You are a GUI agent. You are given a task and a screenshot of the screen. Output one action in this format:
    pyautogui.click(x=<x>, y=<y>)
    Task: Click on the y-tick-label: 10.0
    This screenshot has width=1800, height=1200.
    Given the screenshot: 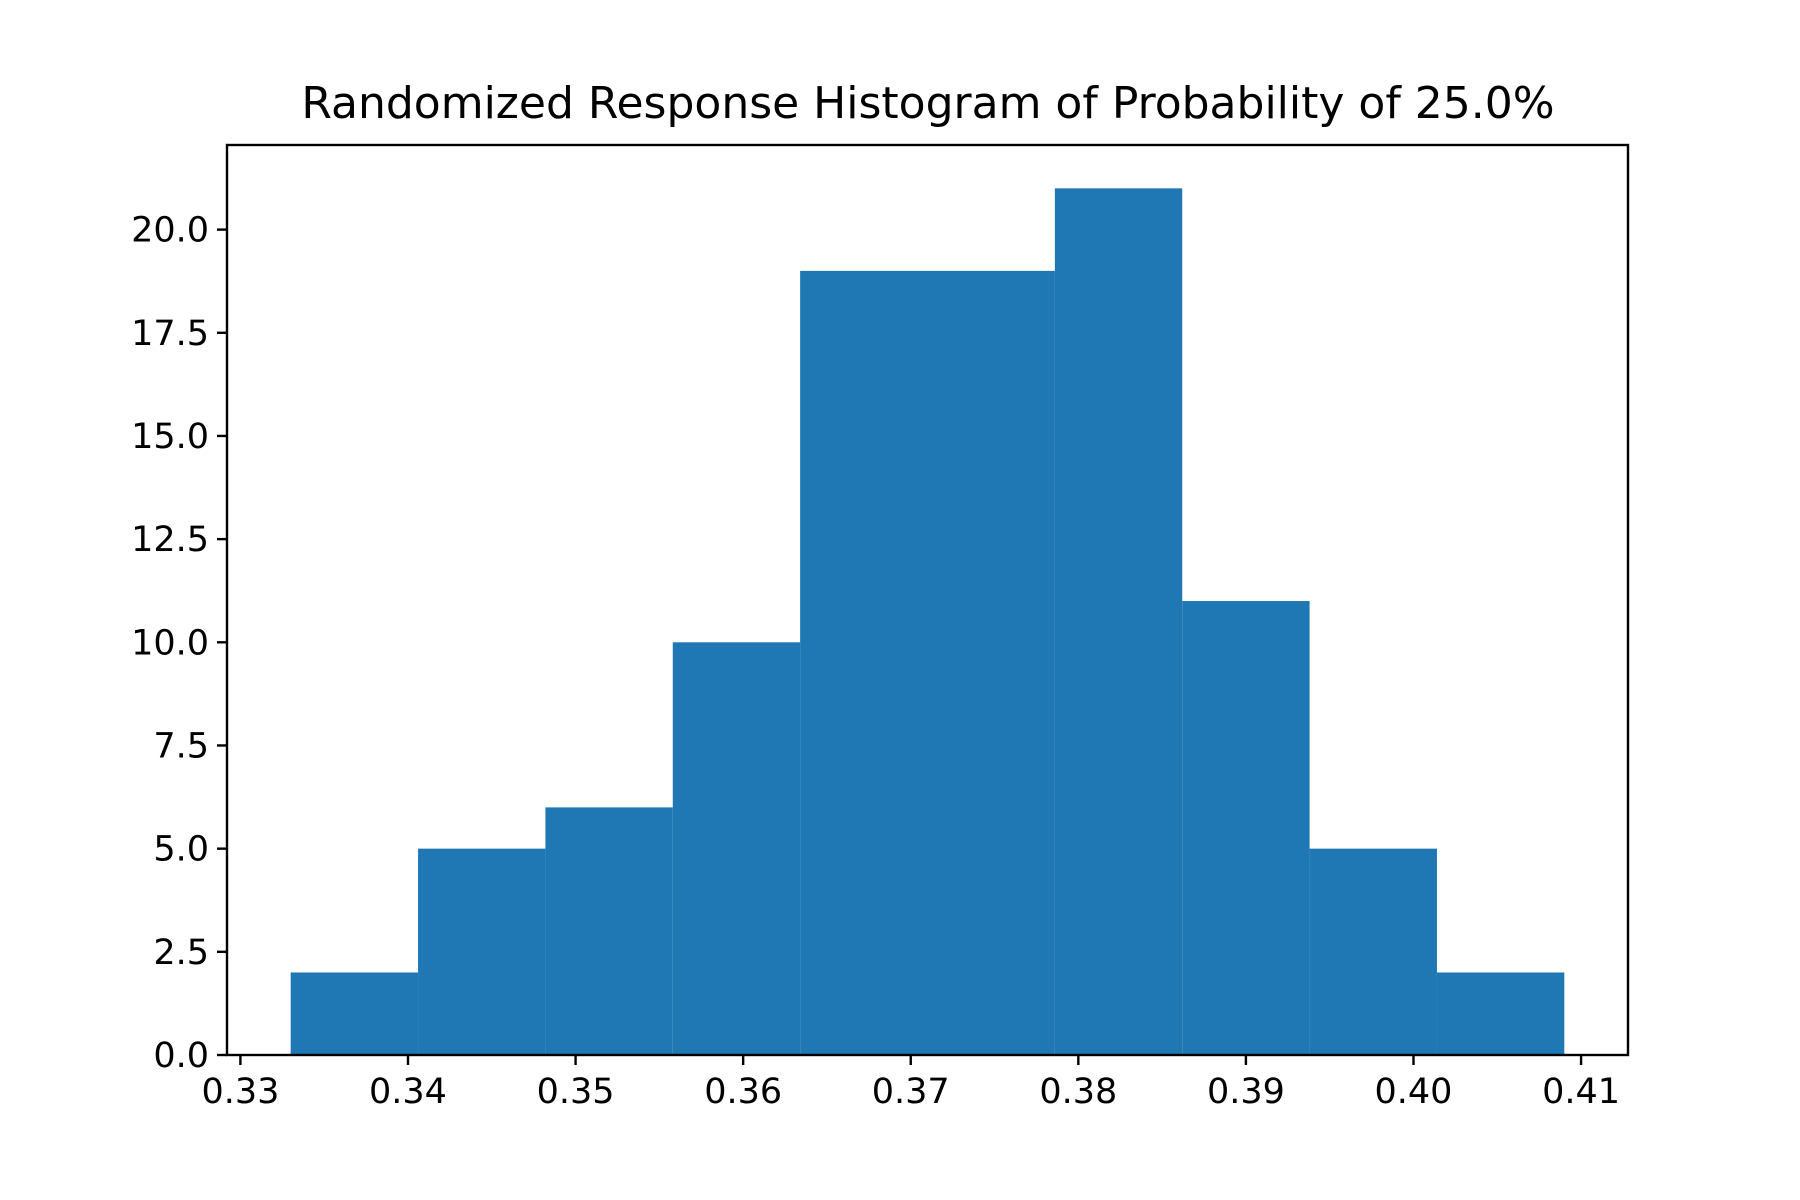 What is the action you would take?
    pyautogui.click(x=170, y=643)
    